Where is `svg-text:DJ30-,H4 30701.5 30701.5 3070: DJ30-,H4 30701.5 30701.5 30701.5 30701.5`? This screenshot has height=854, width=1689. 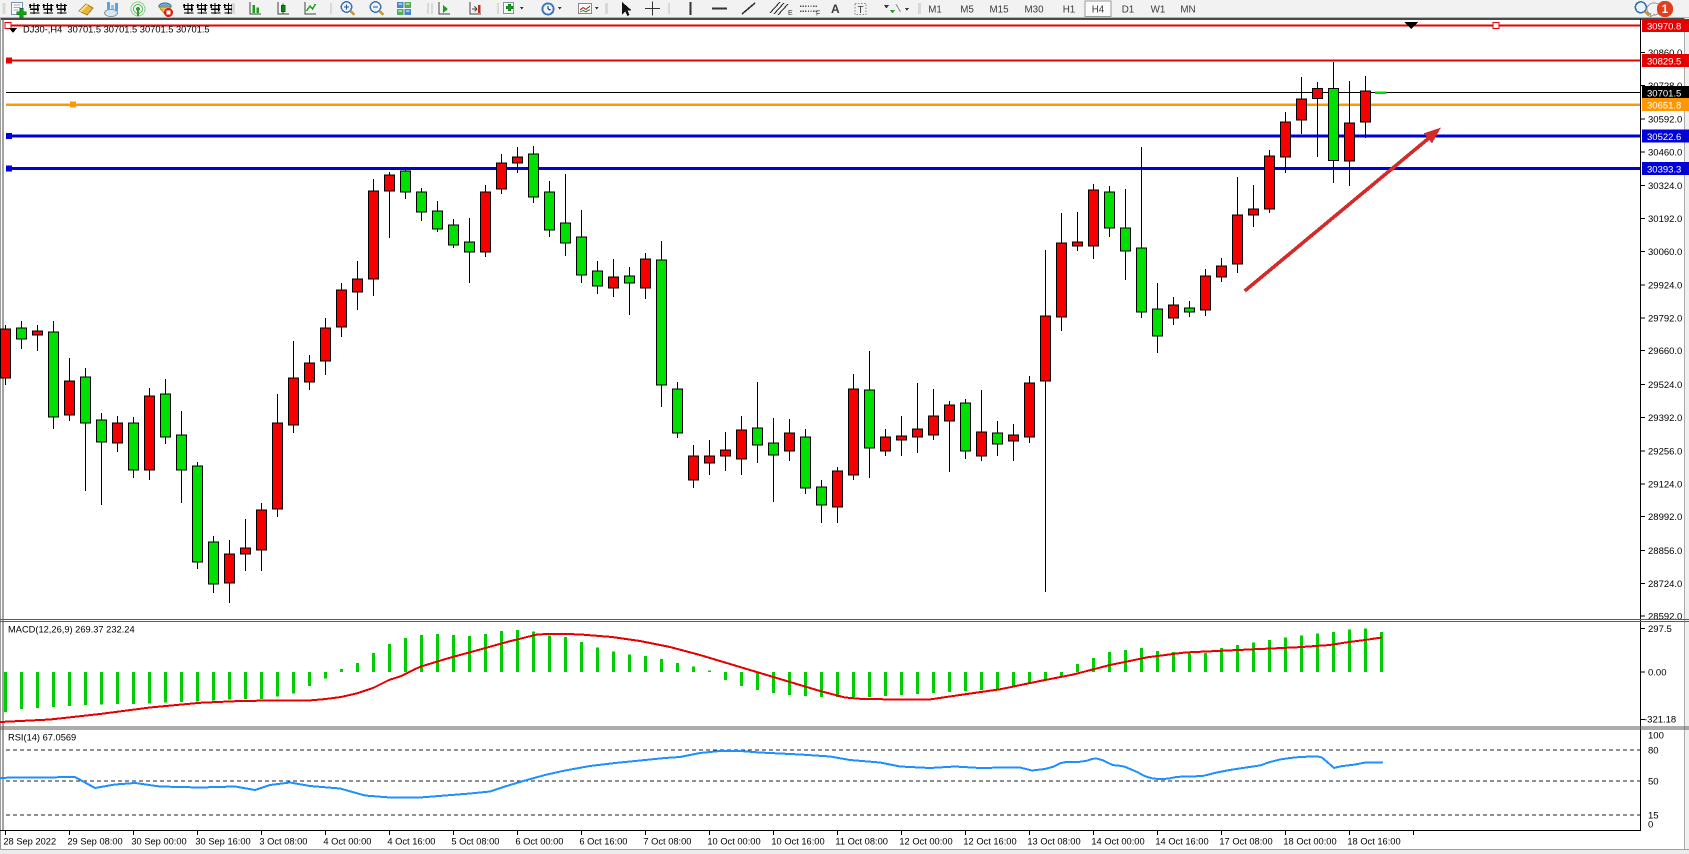 svg-text:DJ30-,H4 30701.5 30701.5 3070: DJ30-,H4 30701.5 30701.5 30701.5 30701.5 is located at coordinates (116, 30).